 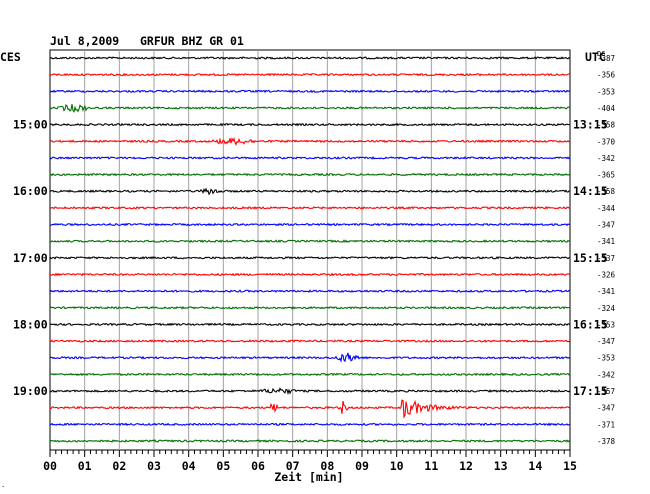 I want to click on right-hour-label: 17:15, so click(x=590, y=391).